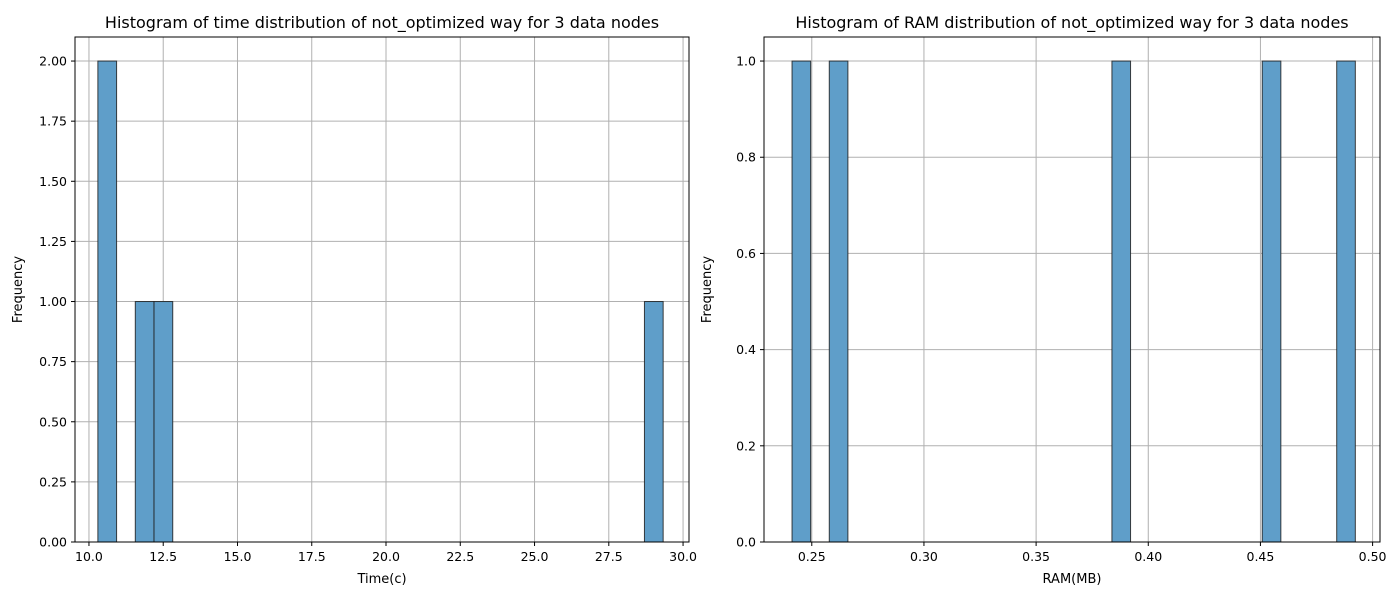 This screenshot has width=1400, height=600. Describe the element at coordinates (381, 579) in the screenshot. I see `x-axis-label: Time(c)` at that location.